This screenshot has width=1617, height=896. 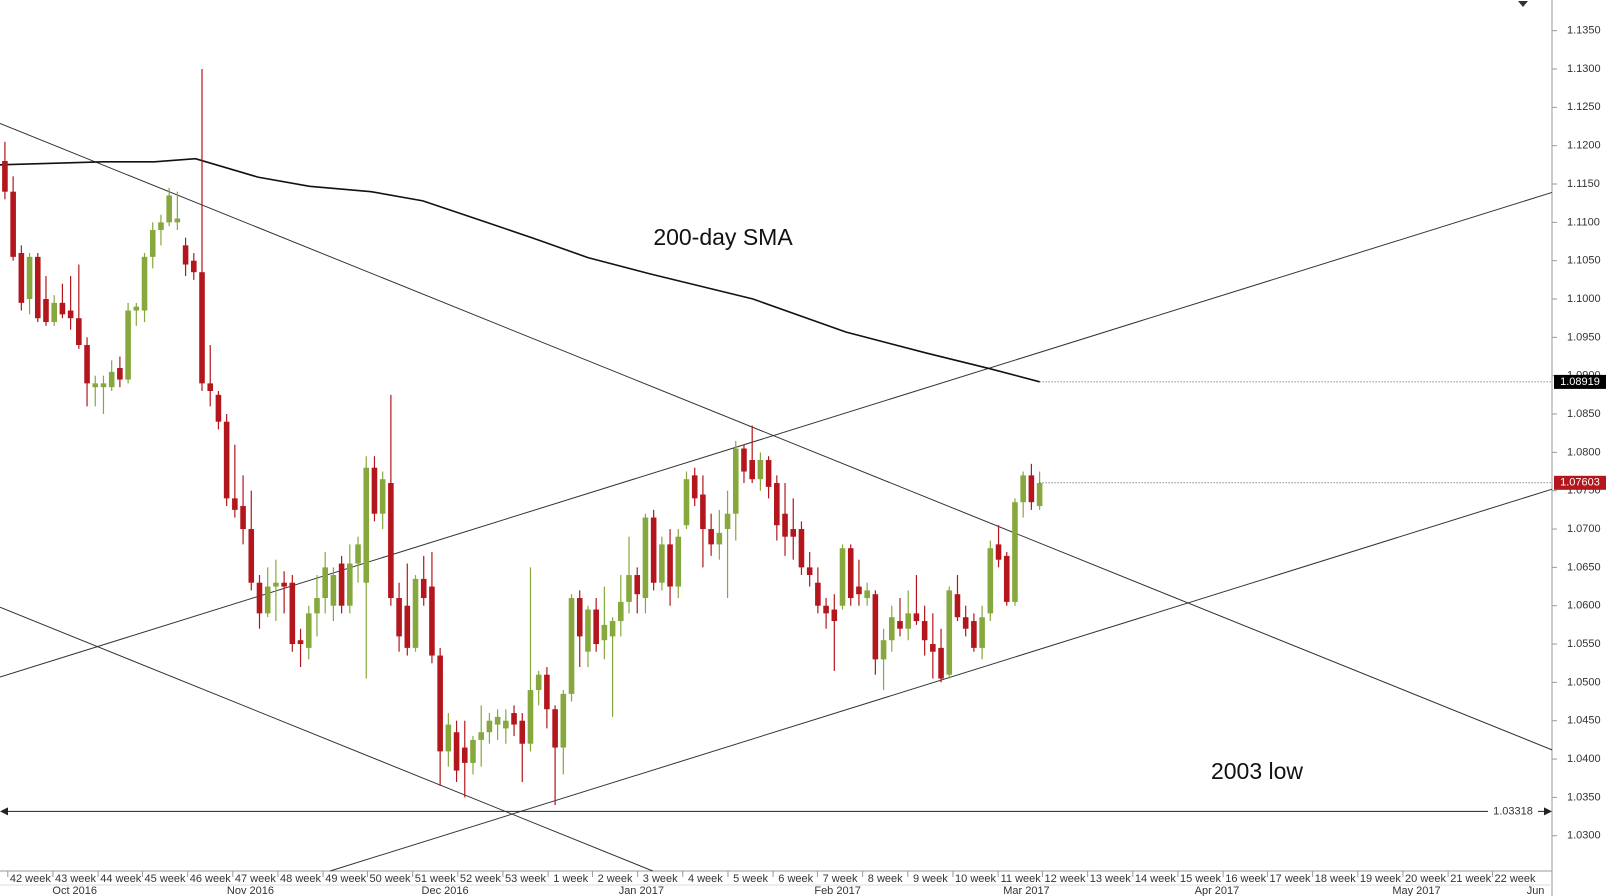 I want to click on x-tick-label: 49 week, so click(x=345, y=879).